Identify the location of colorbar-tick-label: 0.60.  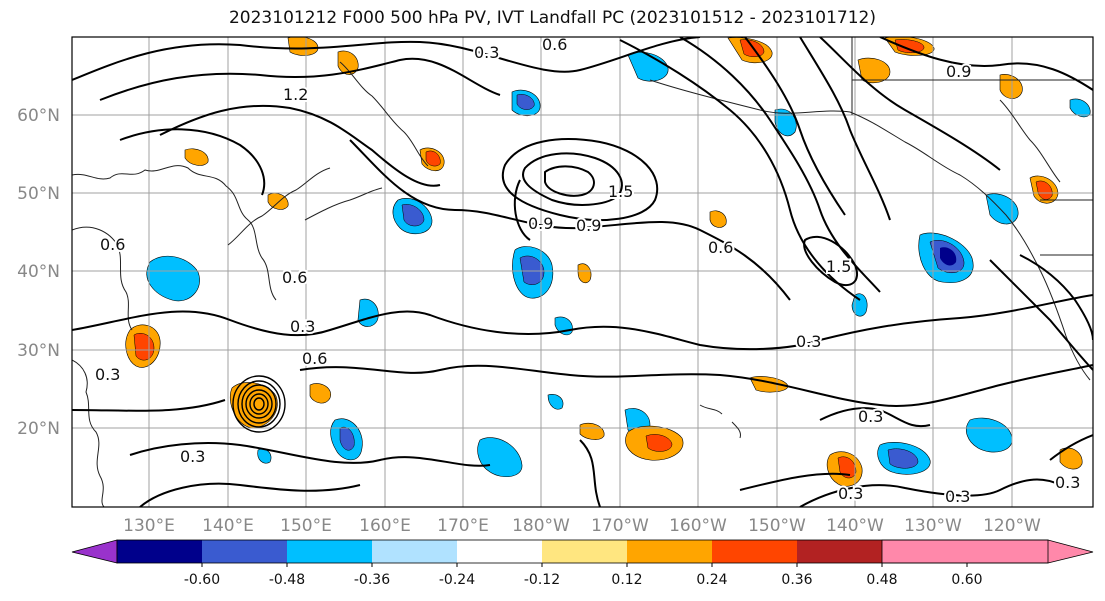
(966, 580).